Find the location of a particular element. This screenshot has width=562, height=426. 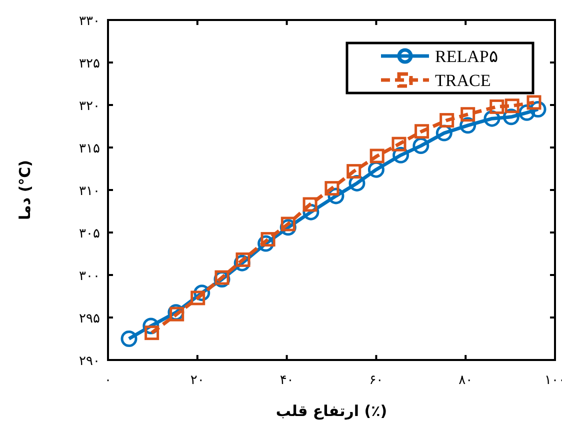

x-tick-label: ۲۰ is located at coordinates (197, 380).